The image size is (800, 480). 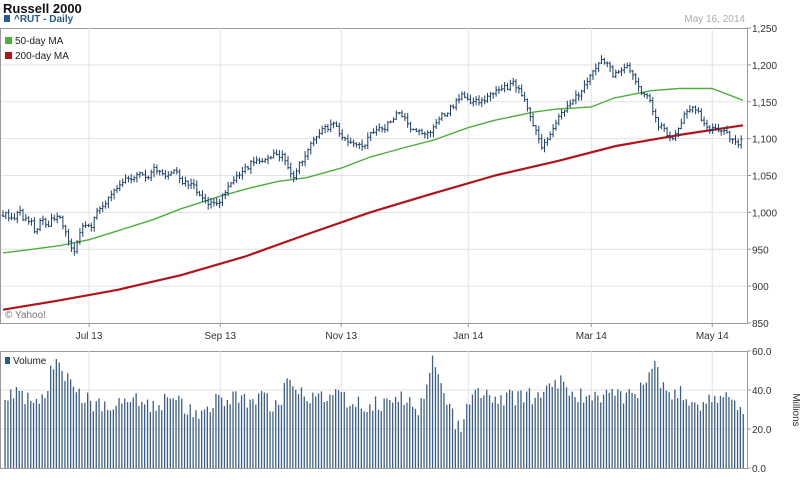 I want to click on y-tick-label: 1,150, so click(x=764, y=103).